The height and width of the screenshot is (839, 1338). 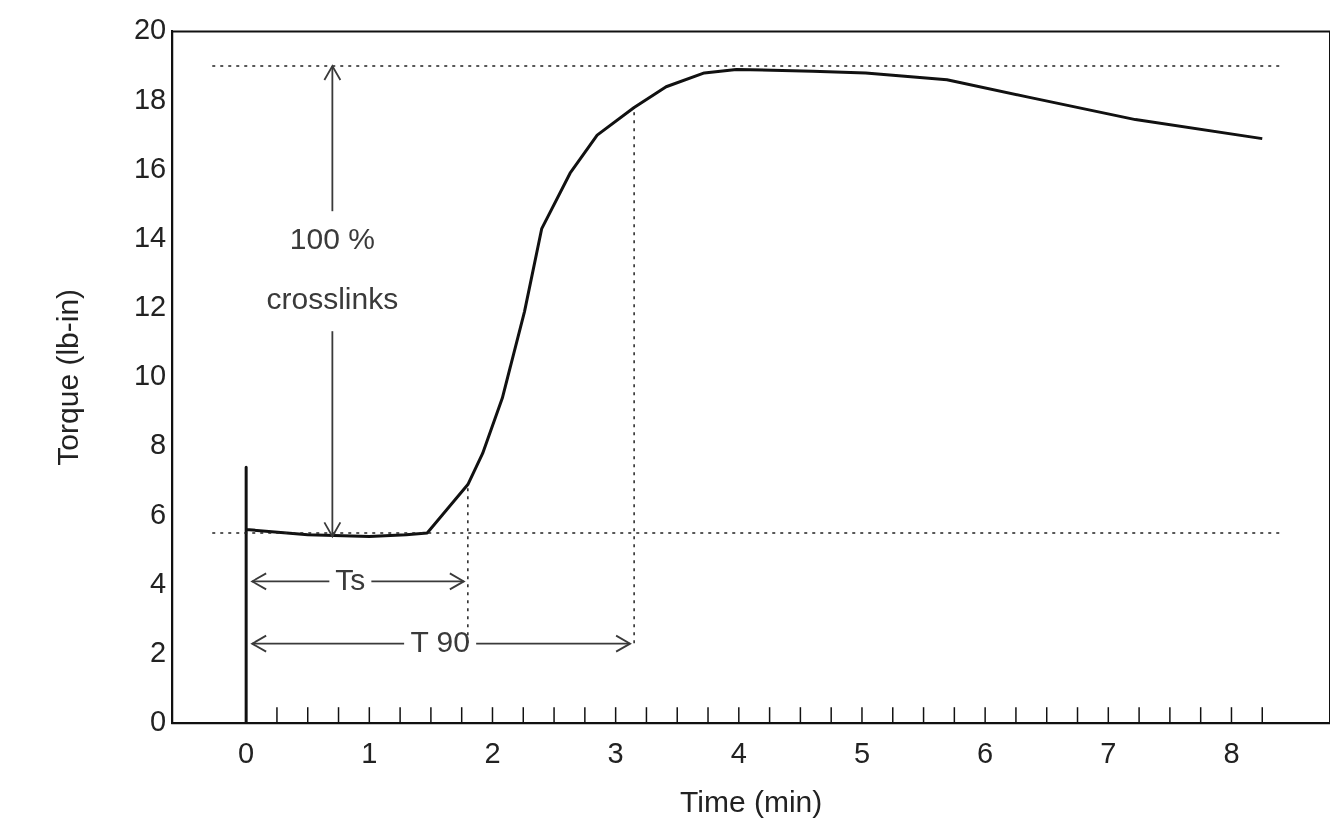 What do you see at coordinates (246, 752) in the screenshot?
I see `x-tick-label: 0` at bounding box center [246, 752].